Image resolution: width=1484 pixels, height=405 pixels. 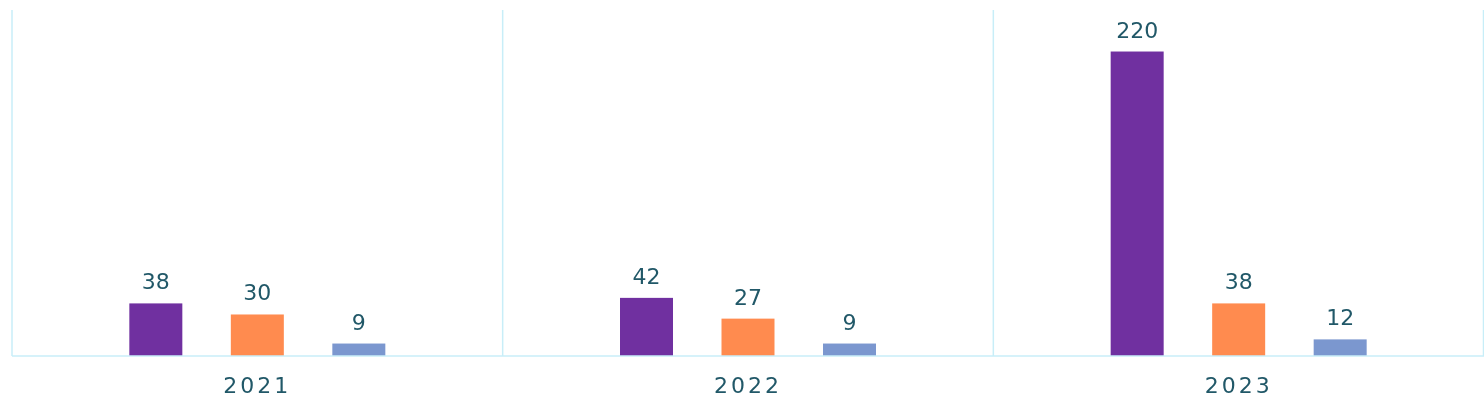 I want to click on x-tick-label: 2021, so click(x=257, y=385).